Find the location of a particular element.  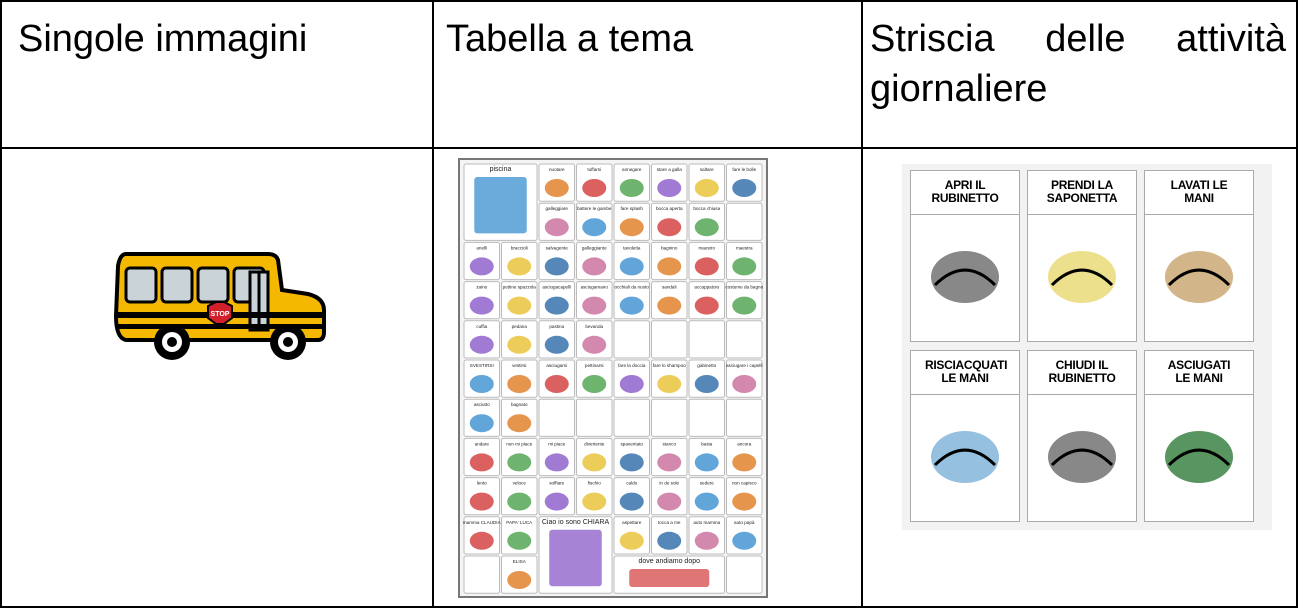

board-label: galleggiare is located at coordinates (557, 208).